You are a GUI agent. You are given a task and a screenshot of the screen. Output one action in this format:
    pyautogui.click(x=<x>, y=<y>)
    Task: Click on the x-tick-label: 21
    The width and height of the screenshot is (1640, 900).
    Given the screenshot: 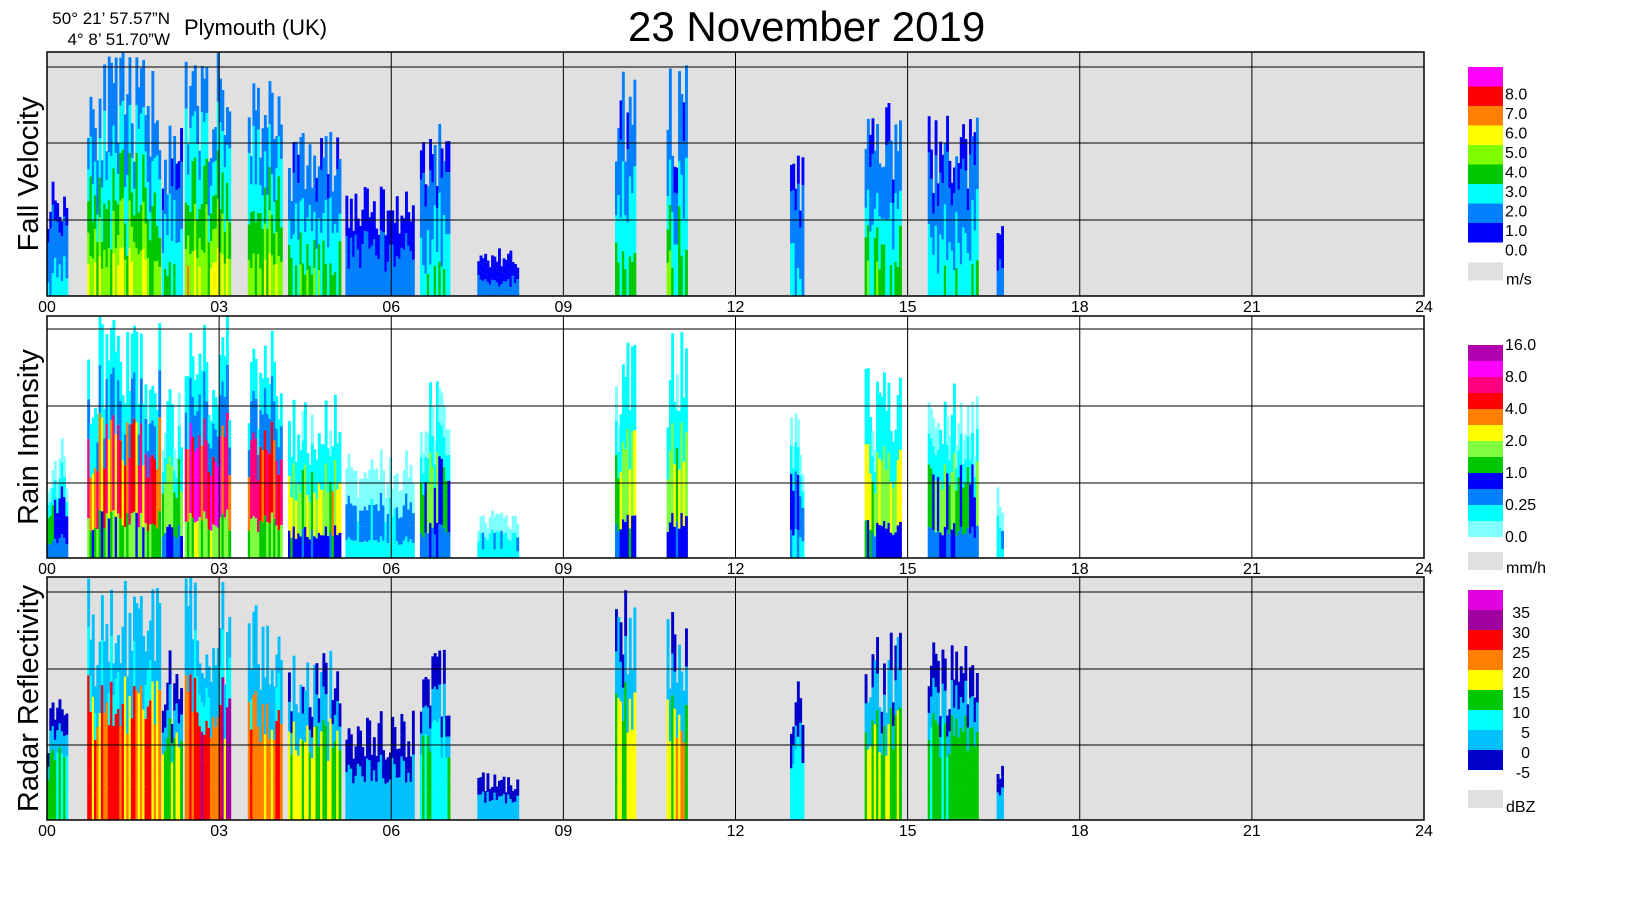 What is the action you would take?
    pyautogui.click(x=1252, y=831)
    